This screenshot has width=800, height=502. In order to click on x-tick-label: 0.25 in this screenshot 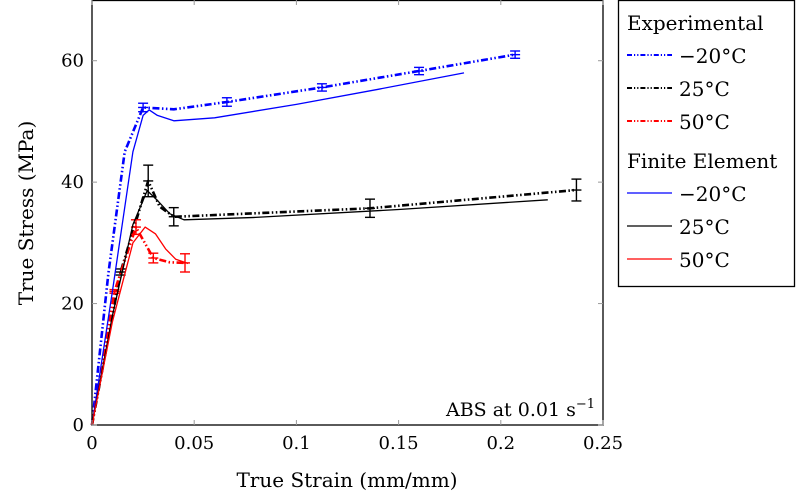, I will do `click(603, 443)`.